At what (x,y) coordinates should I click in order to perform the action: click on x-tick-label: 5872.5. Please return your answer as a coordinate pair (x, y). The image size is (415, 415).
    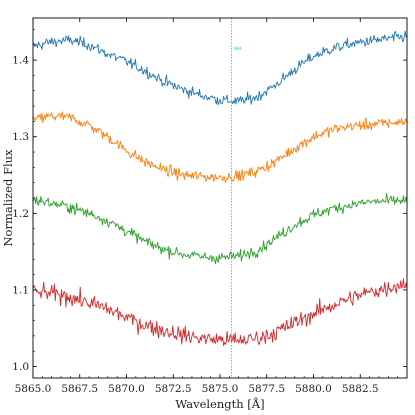
    Looking at the image, I should click on (173, 389).